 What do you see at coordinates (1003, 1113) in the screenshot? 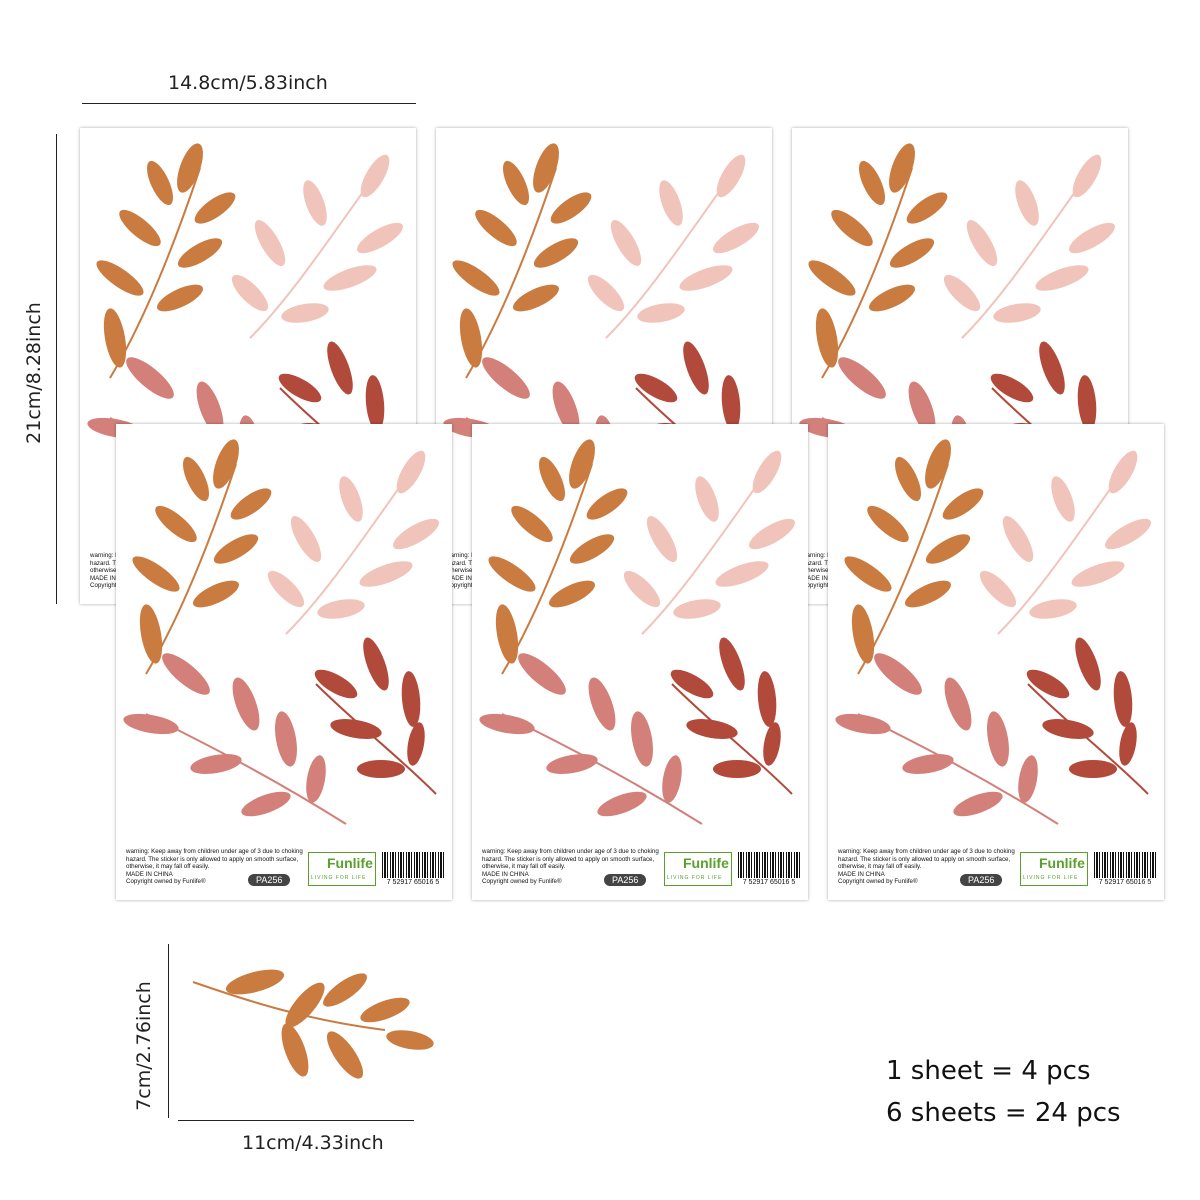
I see `summary-total: 6 sheets = 24 pcs` at bounding box center [1003, 1113].